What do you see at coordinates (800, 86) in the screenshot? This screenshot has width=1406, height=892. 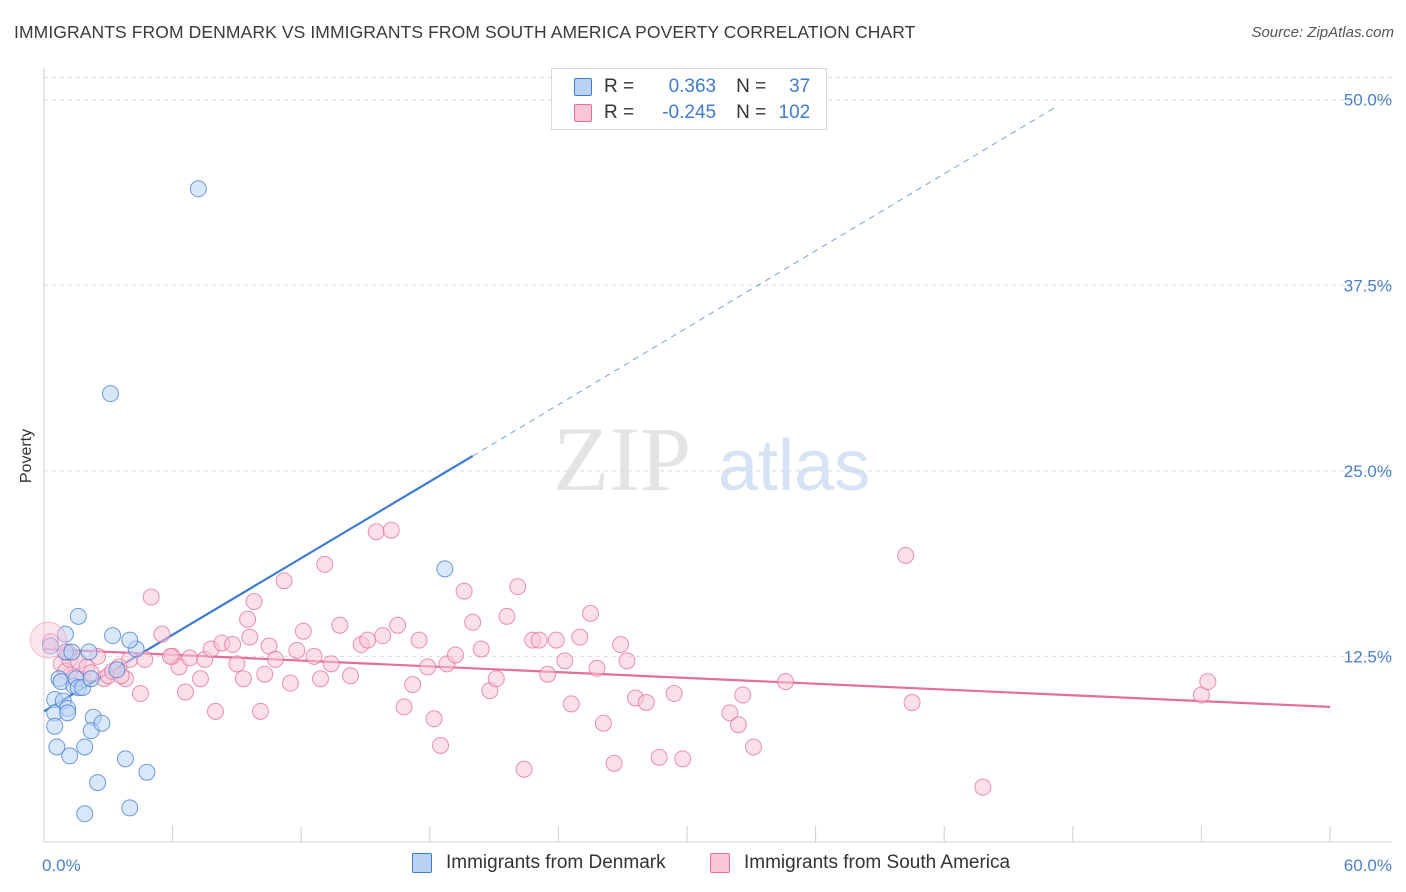 I see `n-value-denmark: 37` at bounding box center [800, 86].